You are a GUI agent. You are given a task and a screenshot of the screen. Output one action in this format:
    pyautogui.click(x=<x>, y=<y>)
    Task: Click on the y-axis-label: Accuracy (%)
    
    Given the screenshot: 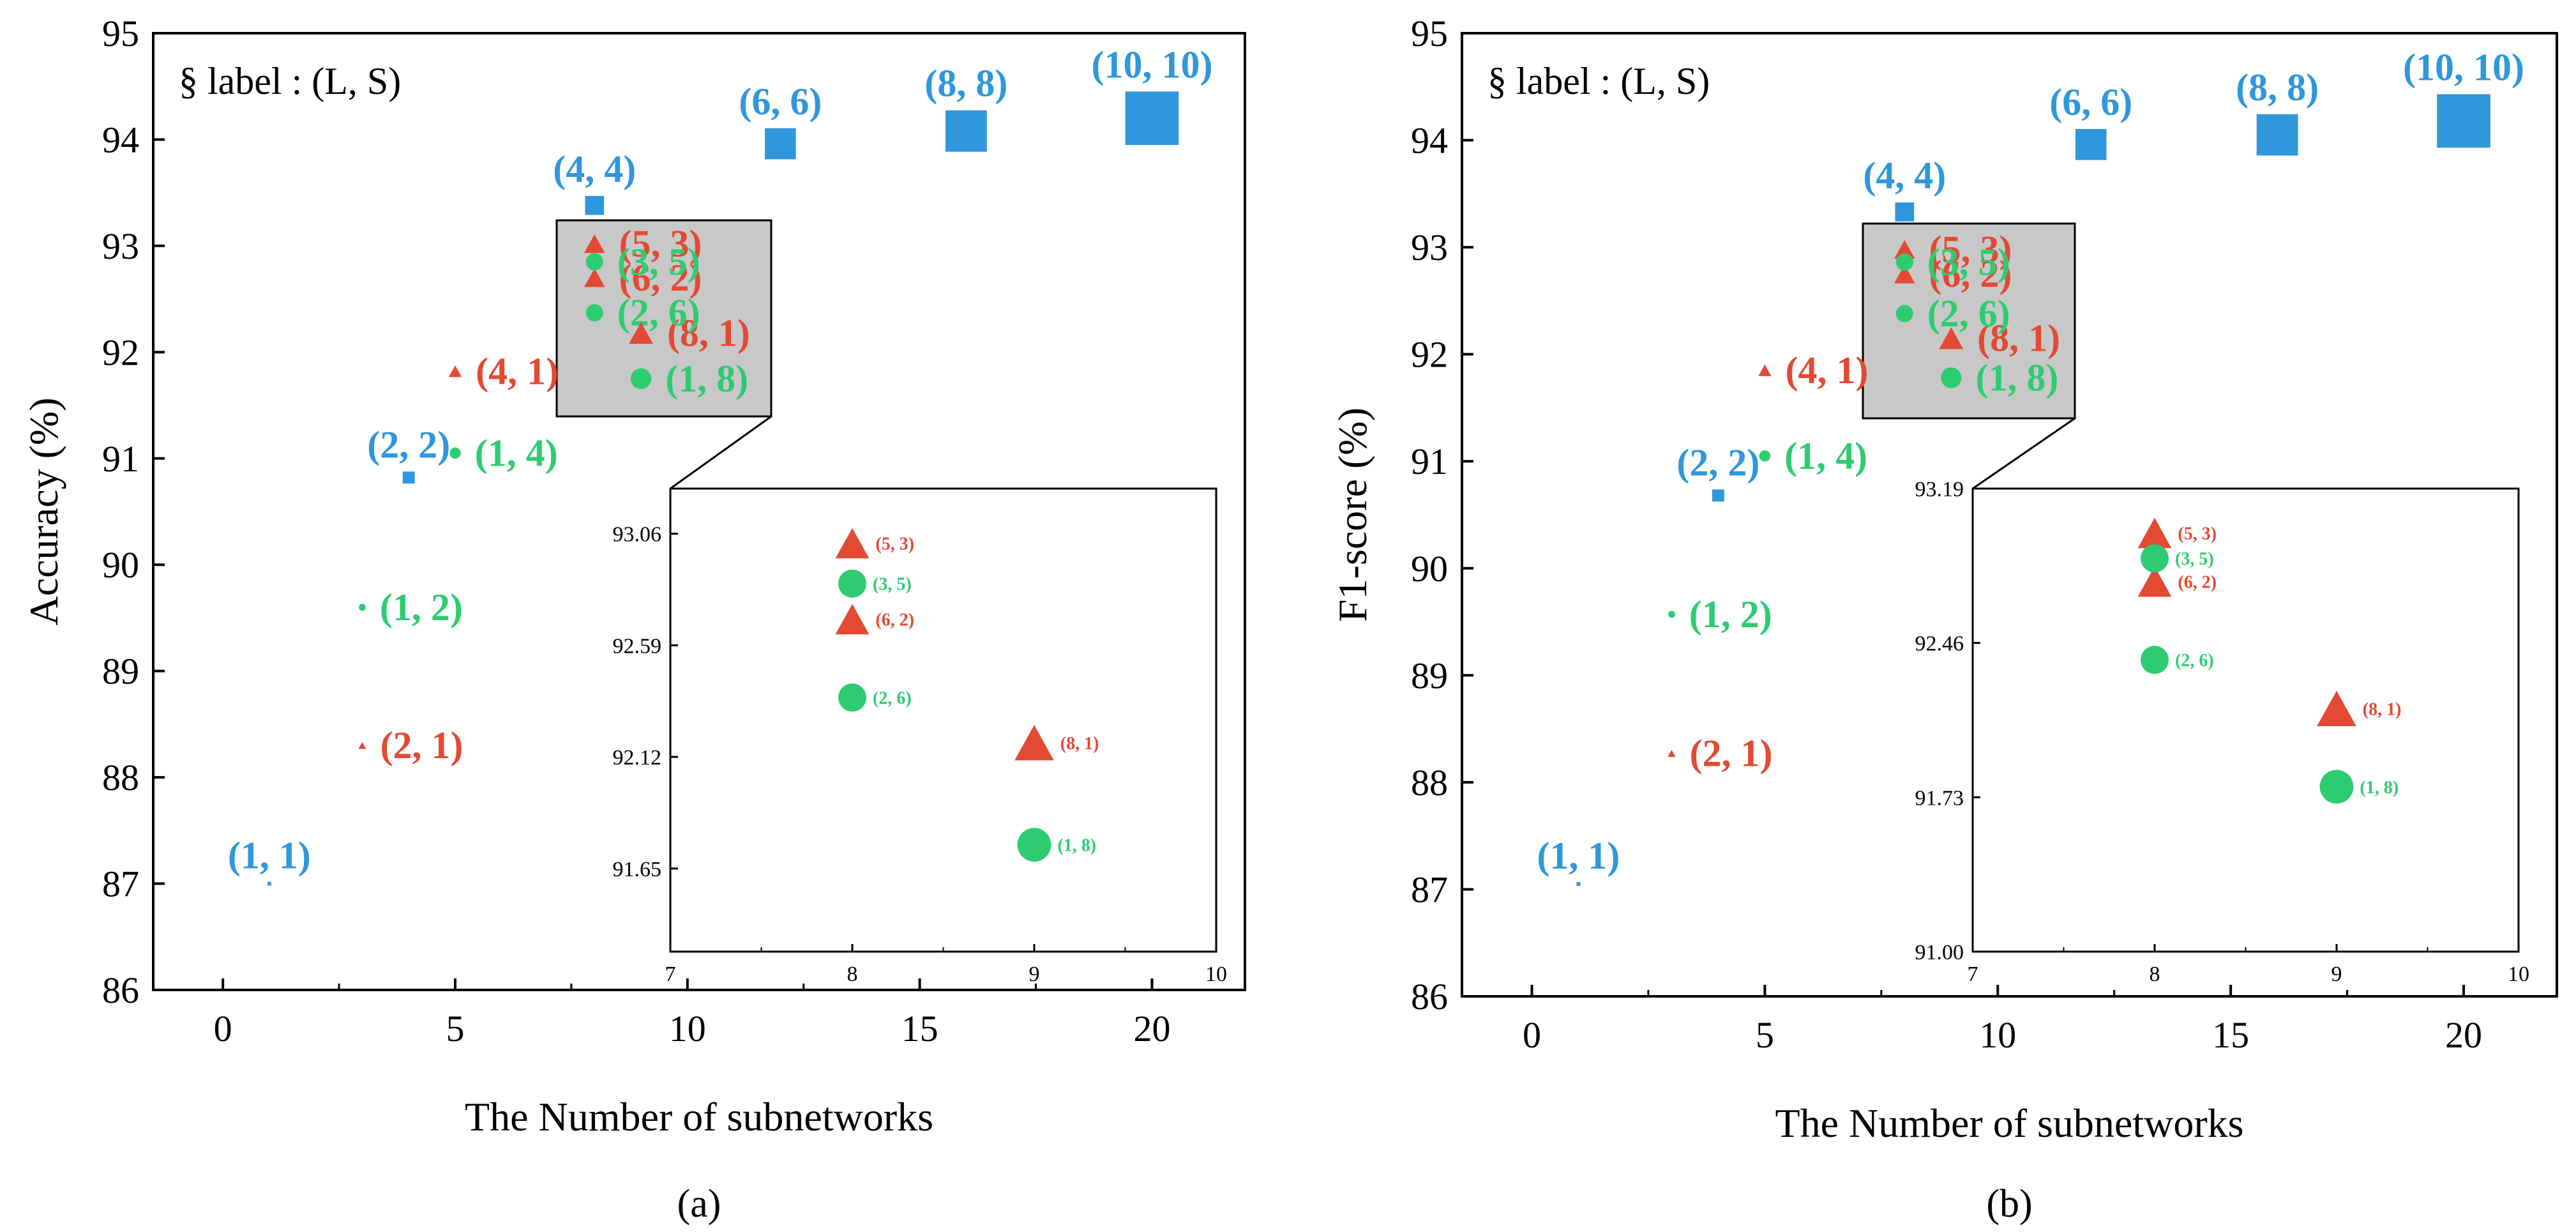 What is the action you would take?
    pyautogui.click(x=43, y=511)
    